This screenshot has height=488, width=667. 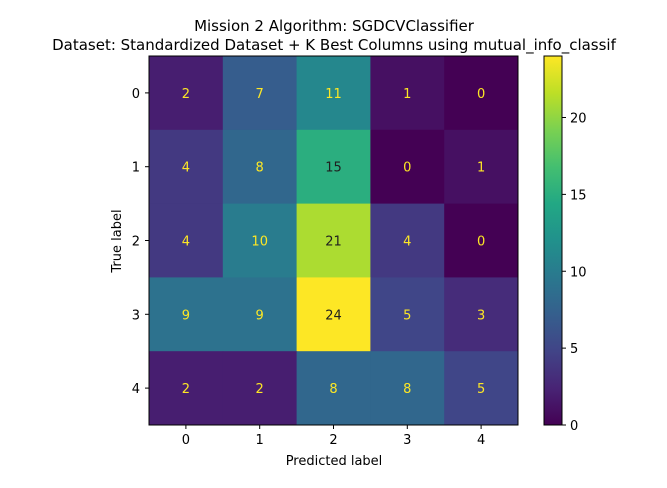 What do you see at coordinates (578, 272) in the screenshot?
I see `colorbar-tick-label: 10` at bounding box center [578, 272].